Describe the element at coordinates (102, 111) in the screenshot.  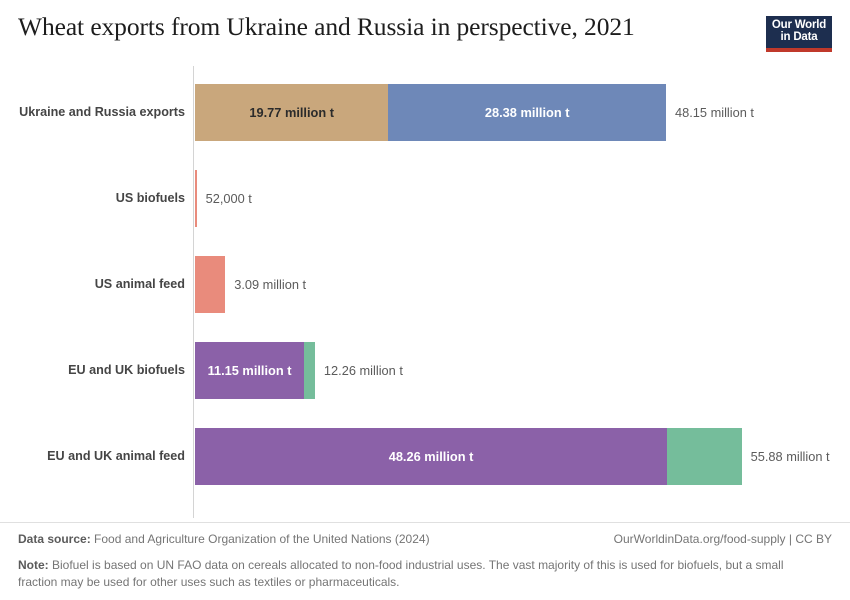
I see `bar-row-label: Ukraine and Russia exports` at that location.